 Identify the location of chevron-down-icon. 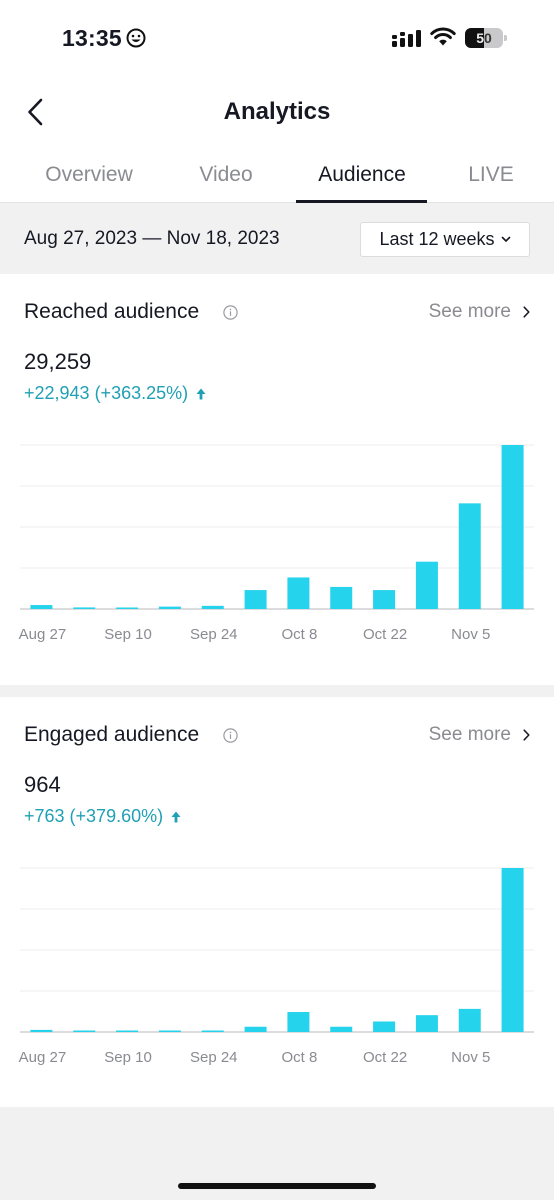
(505, 239).